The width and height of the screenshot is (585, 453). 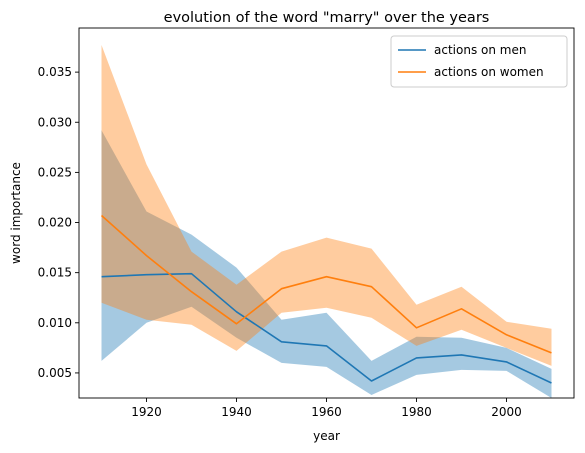 What do you see at coordinates (16, 213) in the screenshot?
I see `y-axis-label: word importance` at bounding box center [16, 213].